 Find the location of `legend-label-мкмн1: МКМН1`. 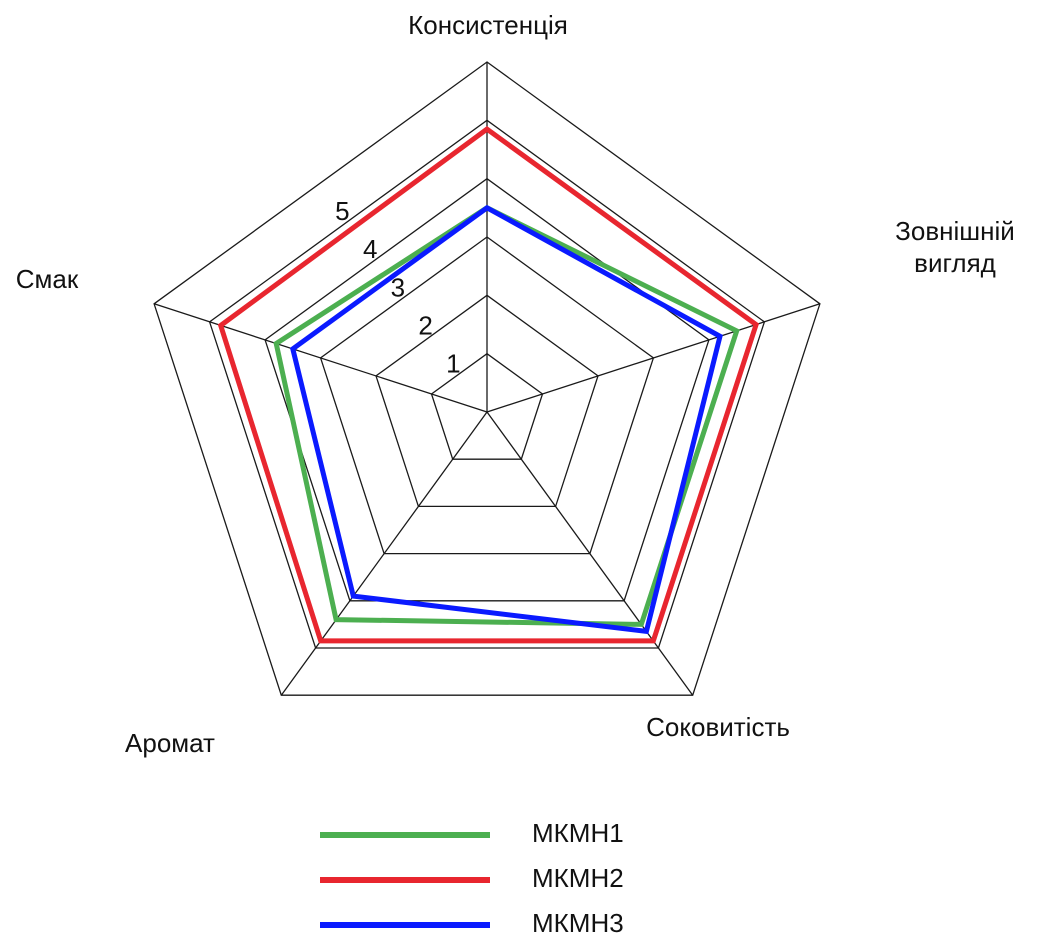

legend-label-мкмн1: МКМН1 is located at coordinates (578, 833).